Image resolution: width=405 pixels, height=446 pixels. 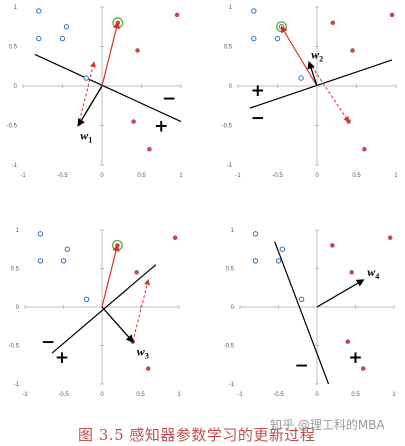 I want to click on weight-label-subscript: 4, so click(x=377, y=276).